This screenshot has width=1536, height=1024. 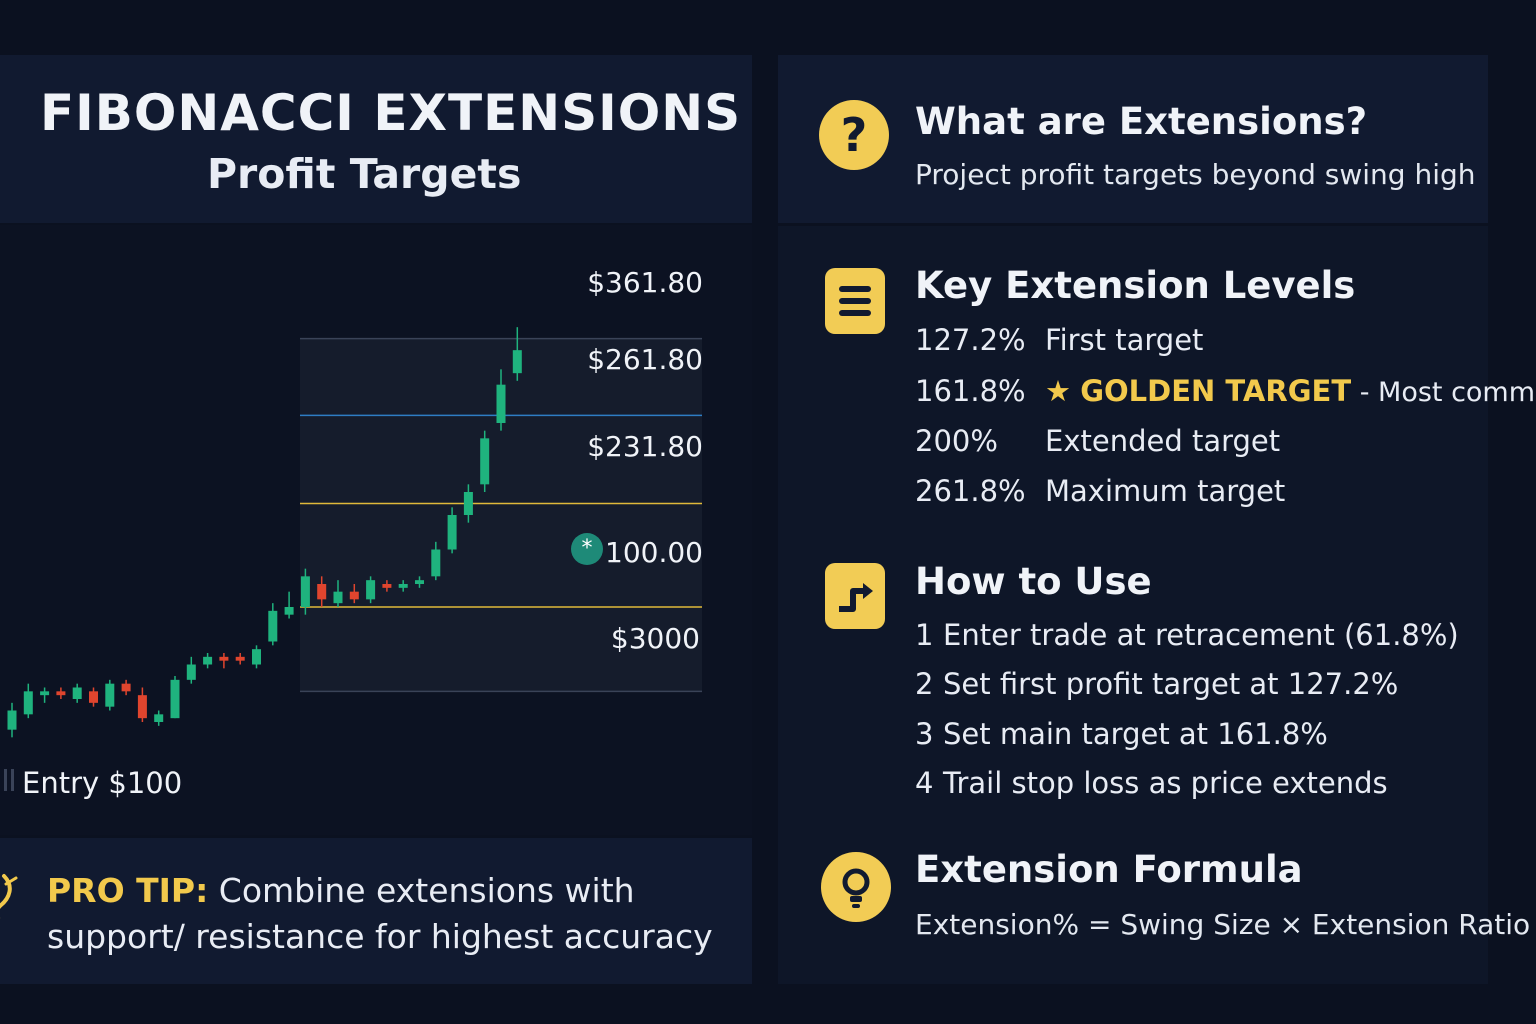 I want to click on asterisk-icon: *, so click(x=587, y=549).